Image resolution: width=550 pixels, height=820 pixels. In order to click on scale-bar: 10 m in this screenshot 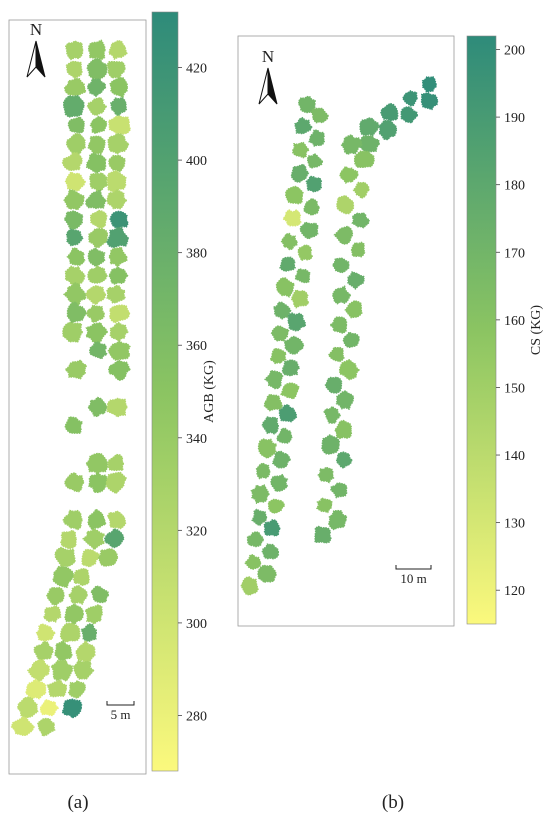, I will do `click(413, 575)`.